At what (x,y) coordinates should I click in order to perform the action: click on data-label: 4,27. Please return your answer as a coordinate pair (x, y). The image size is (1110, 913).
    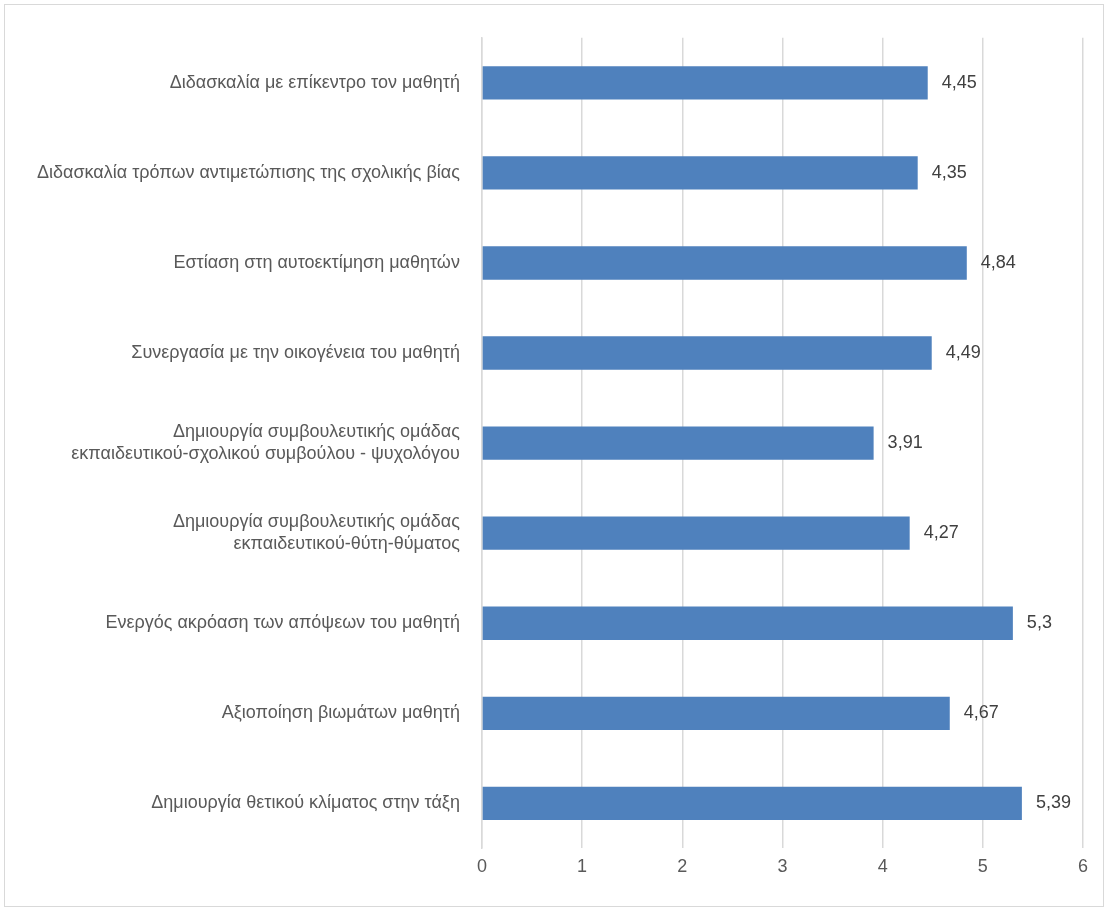
    Looking at the image, I should click on (941, 532).